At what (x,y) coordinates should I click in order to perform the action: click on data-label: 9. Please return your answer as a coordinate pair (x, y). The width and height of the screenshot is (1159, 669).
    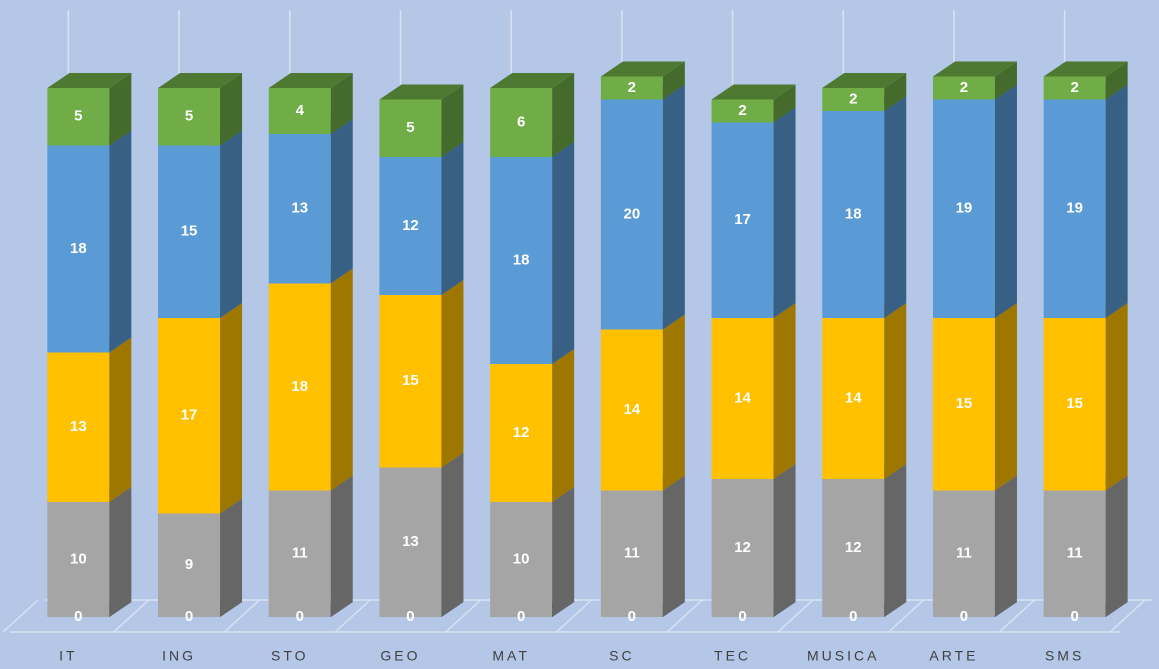
    Looking at the image, I should click on (189, 564).